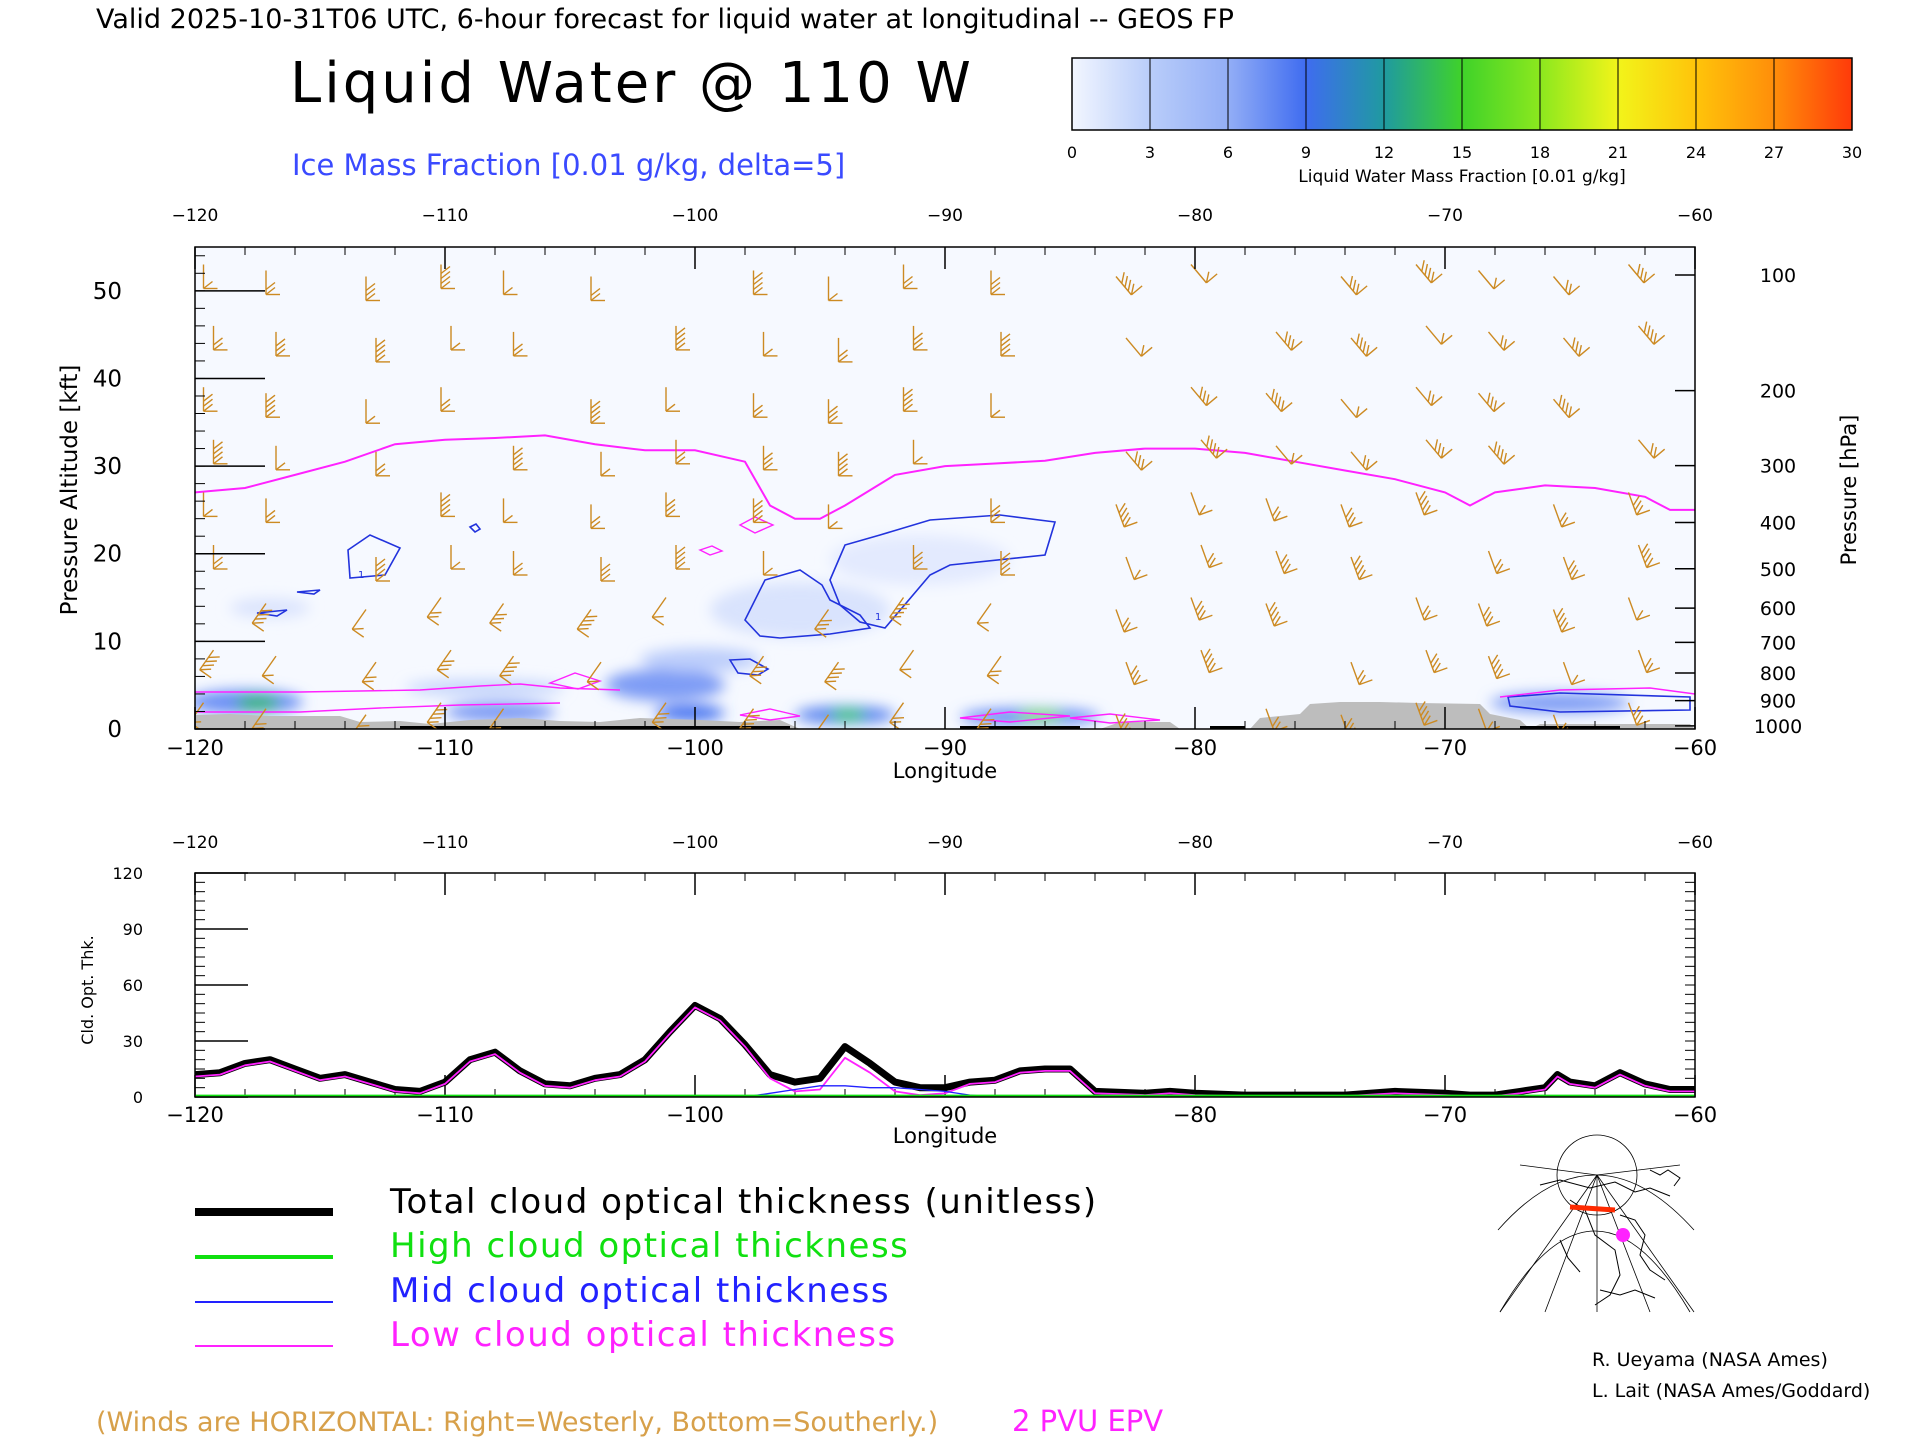  I want to click on epv-label: 2 PVU EPV, so click(1087, 1421).